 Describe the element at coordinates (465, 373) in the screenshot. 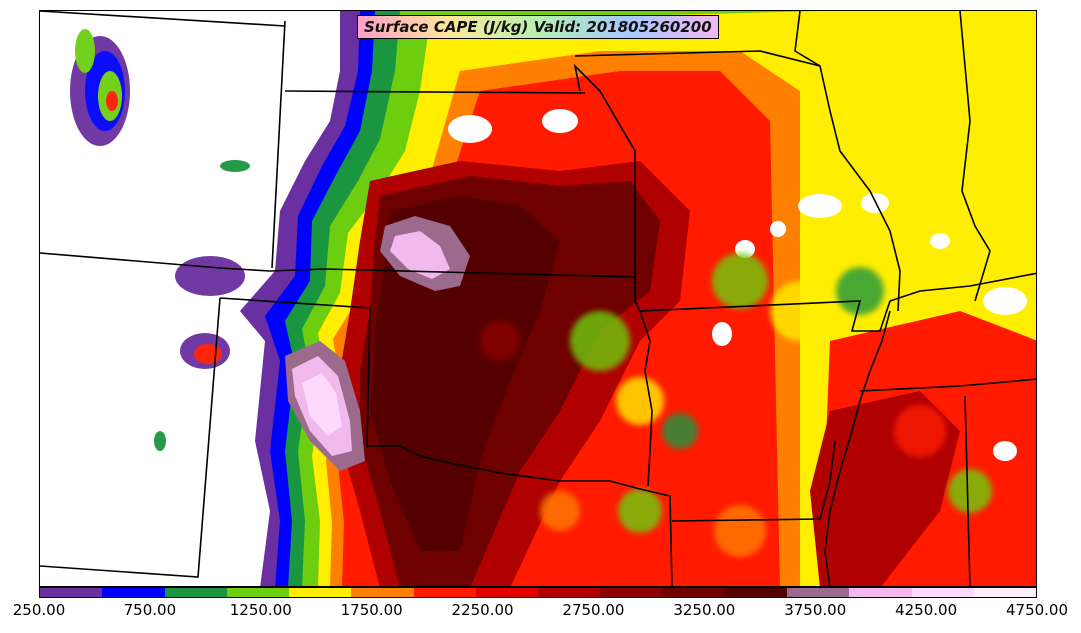

I see `cape-contour-darkest` at that location.